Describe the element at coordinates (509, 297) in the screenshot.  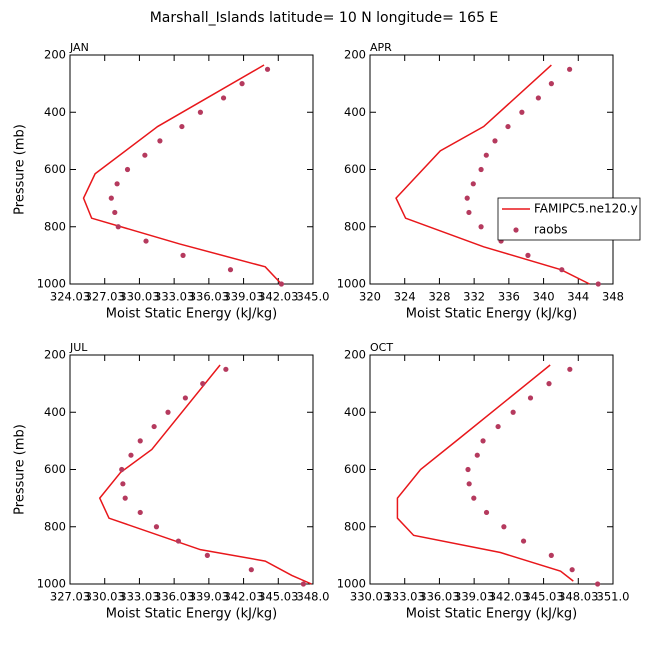
I see `x-tick-label: 336` at that location.